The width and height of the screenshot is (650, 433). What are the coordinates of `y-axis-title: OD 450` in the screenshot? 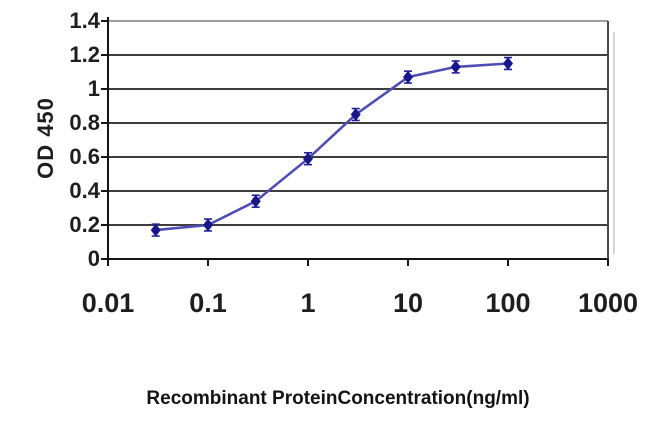 It's located at (45, 138).